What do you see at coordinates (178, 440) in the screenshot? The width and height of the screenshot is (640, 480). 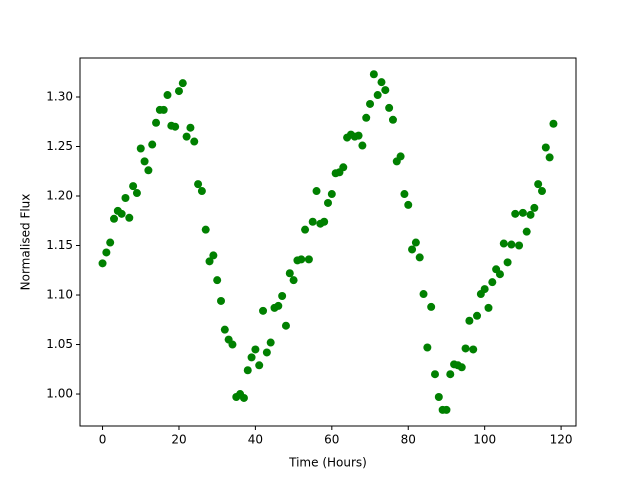 I see `x-tick-label: 20` at bounding box center [178, 440].